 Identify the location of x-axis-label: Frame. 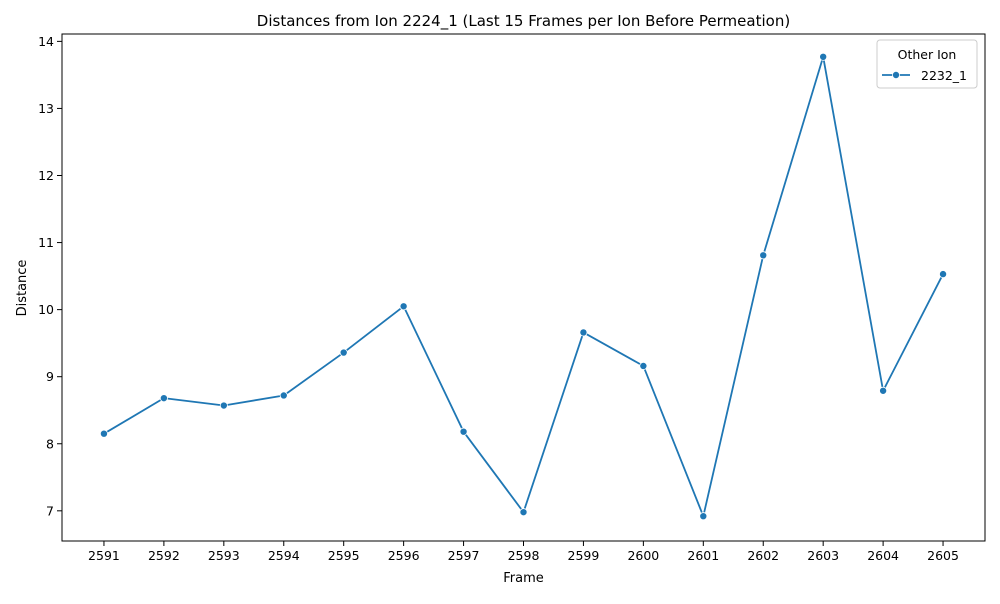
(523, 578).